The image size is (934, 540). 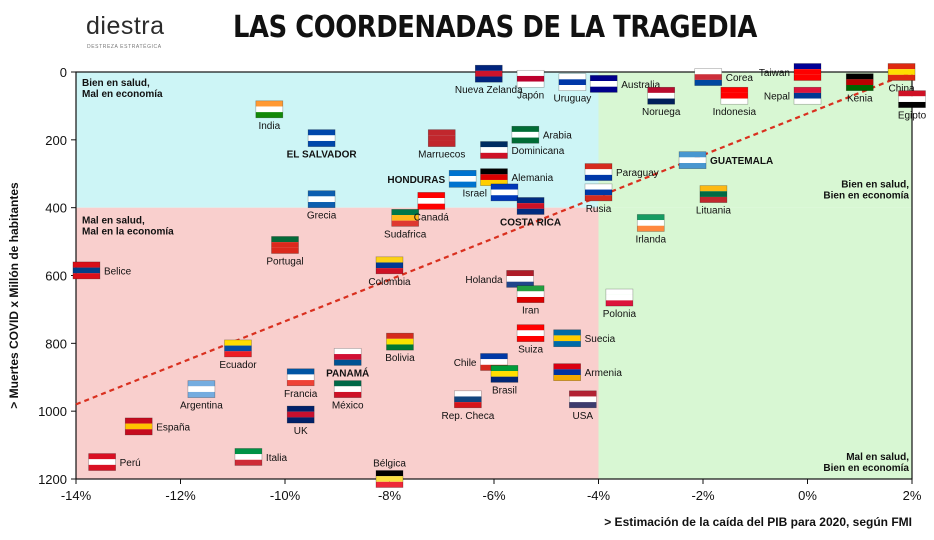 I want to click on x-tick-label: -4%, so click(x=599, y=495).